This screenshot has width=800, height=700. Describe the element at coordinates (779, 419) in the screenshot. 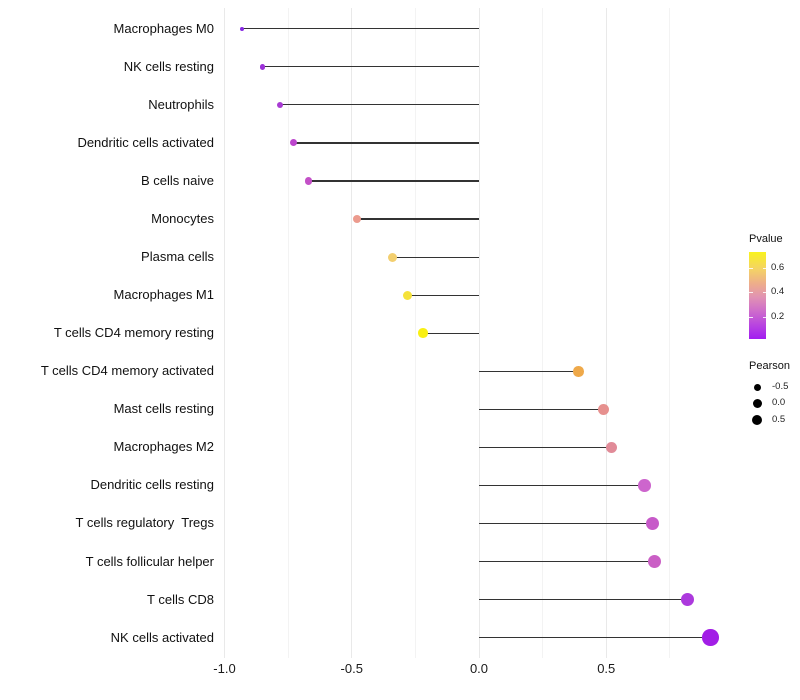

I see `pearson-size-label: 0.5` at that location.